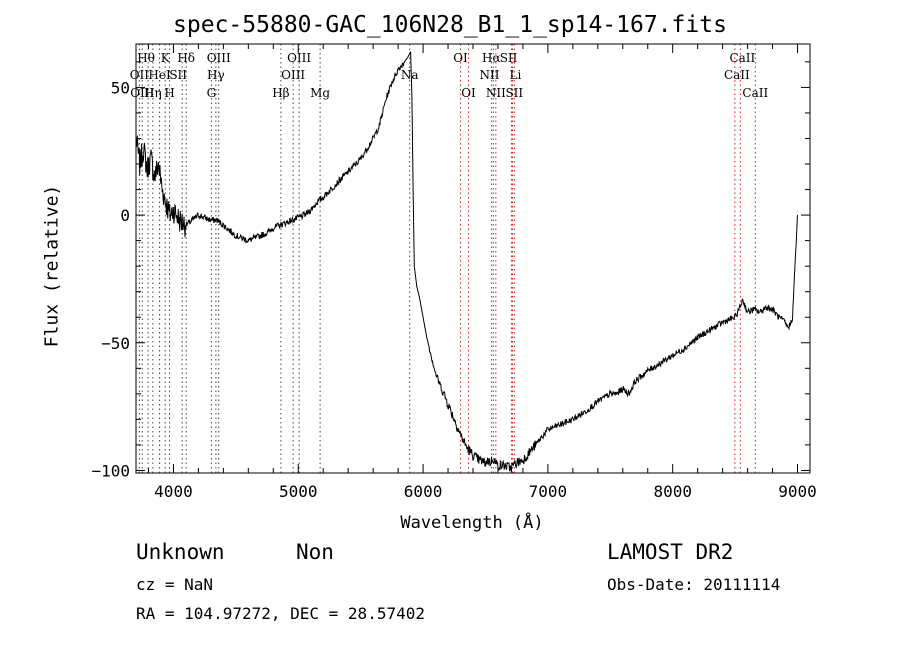 This screenshot has height=650, width=900. What do you see at coordinates (491, 58) in the screenshot?
I see `line-label-6: Hα` at bounding box center [491, 58].